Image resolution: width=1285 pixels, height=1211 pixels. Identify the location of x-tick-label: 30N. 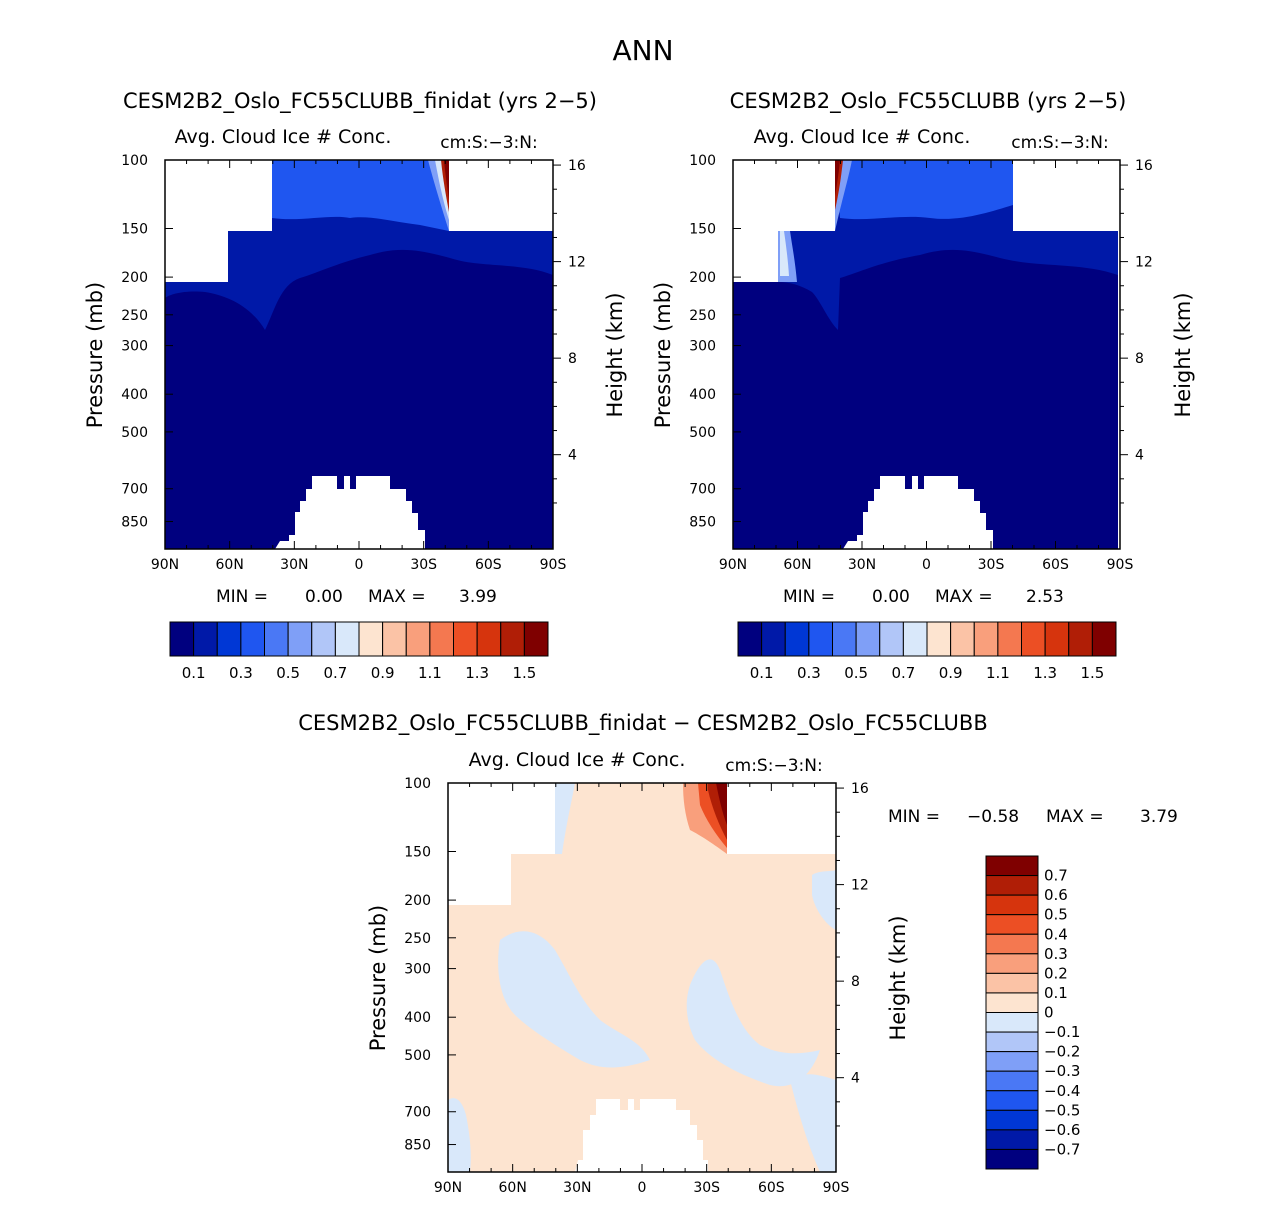
(294, 565).